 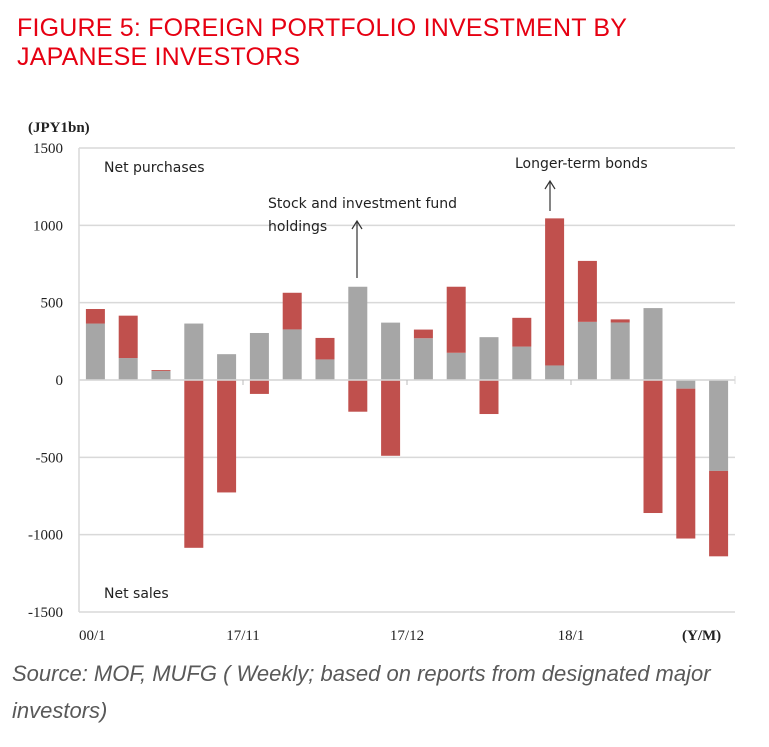 I want to click on y-tick-labels: 1500 1000 500 0 -500 -1000 -1500, so click(x=45, y=381).